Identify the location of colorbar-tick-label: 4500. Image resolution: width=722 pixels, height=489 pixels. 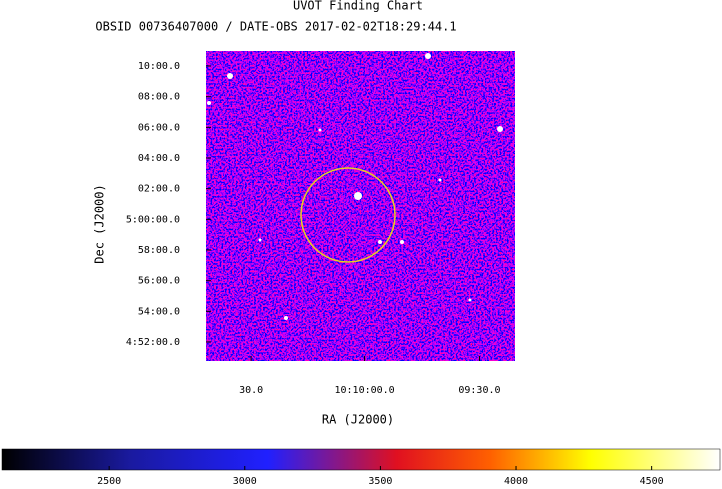
(652, 481).